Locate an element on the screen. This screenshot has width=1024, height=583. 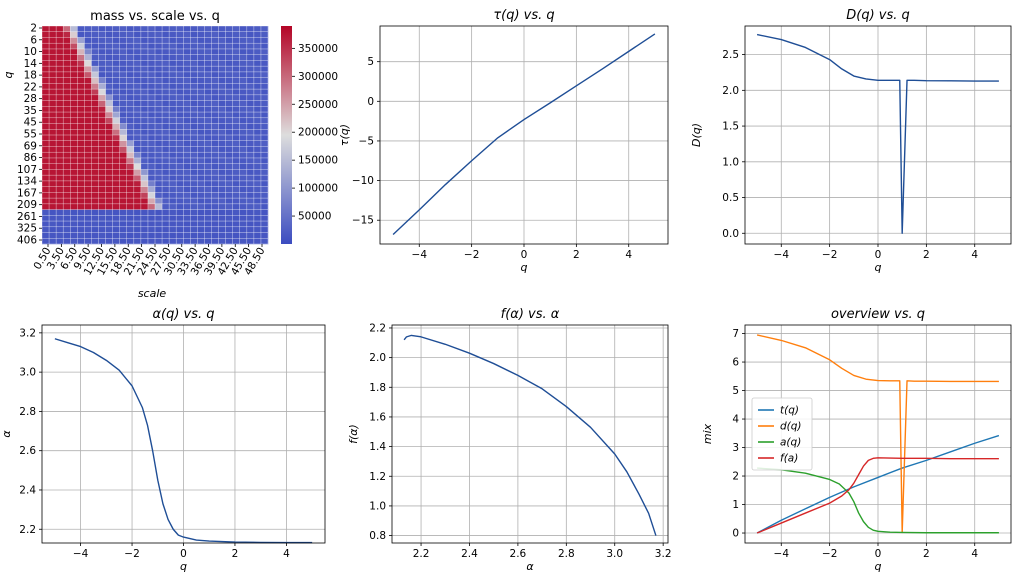
ytick-label: 3 is located at coordinates (735, 448).